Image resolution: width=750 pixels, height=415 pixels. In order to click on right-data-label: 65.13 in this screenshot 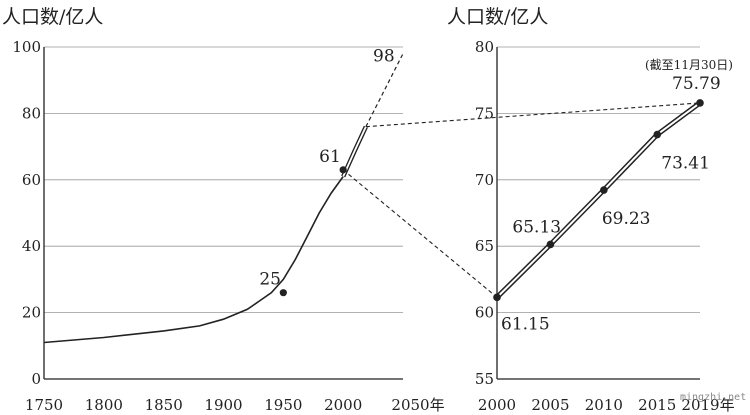, I will do `click(536, 227)`.